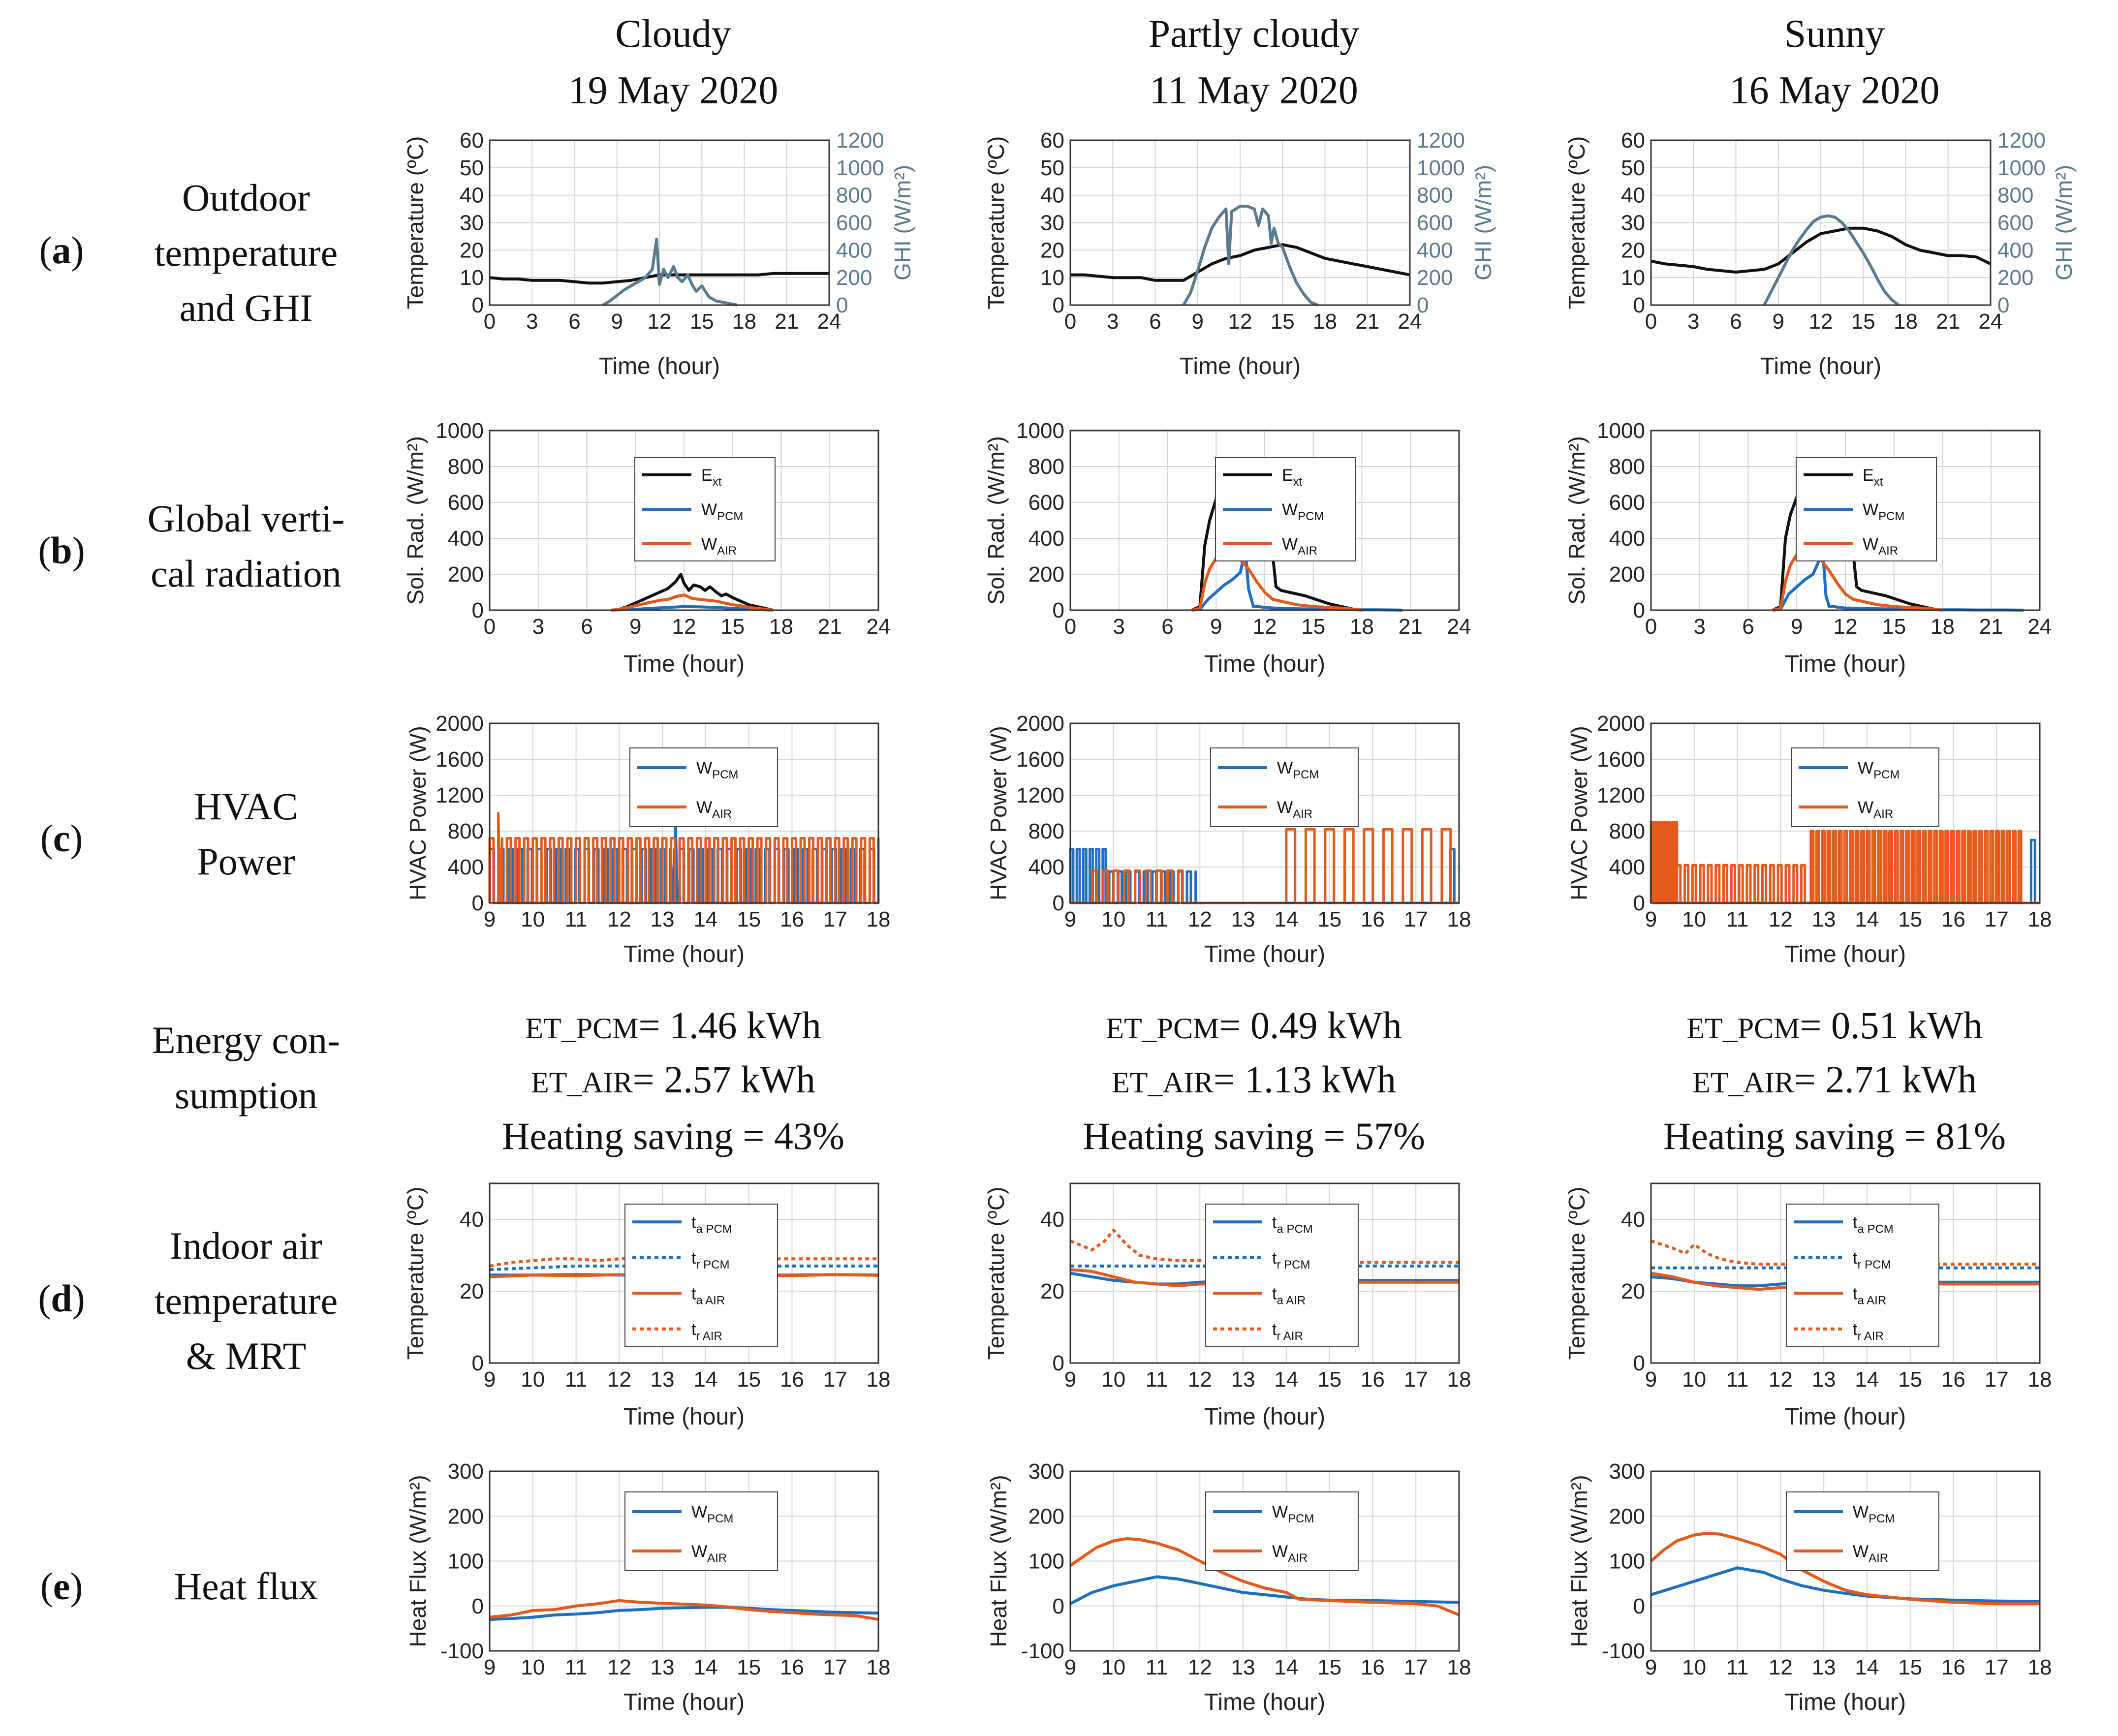  I want to click on row-a-letter: a, so click(62, 250).